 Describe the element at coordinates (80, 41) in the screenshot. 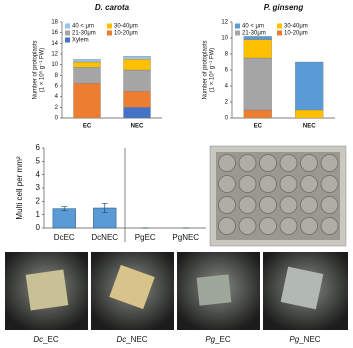

I see `legend-label: Xylem` at that location.